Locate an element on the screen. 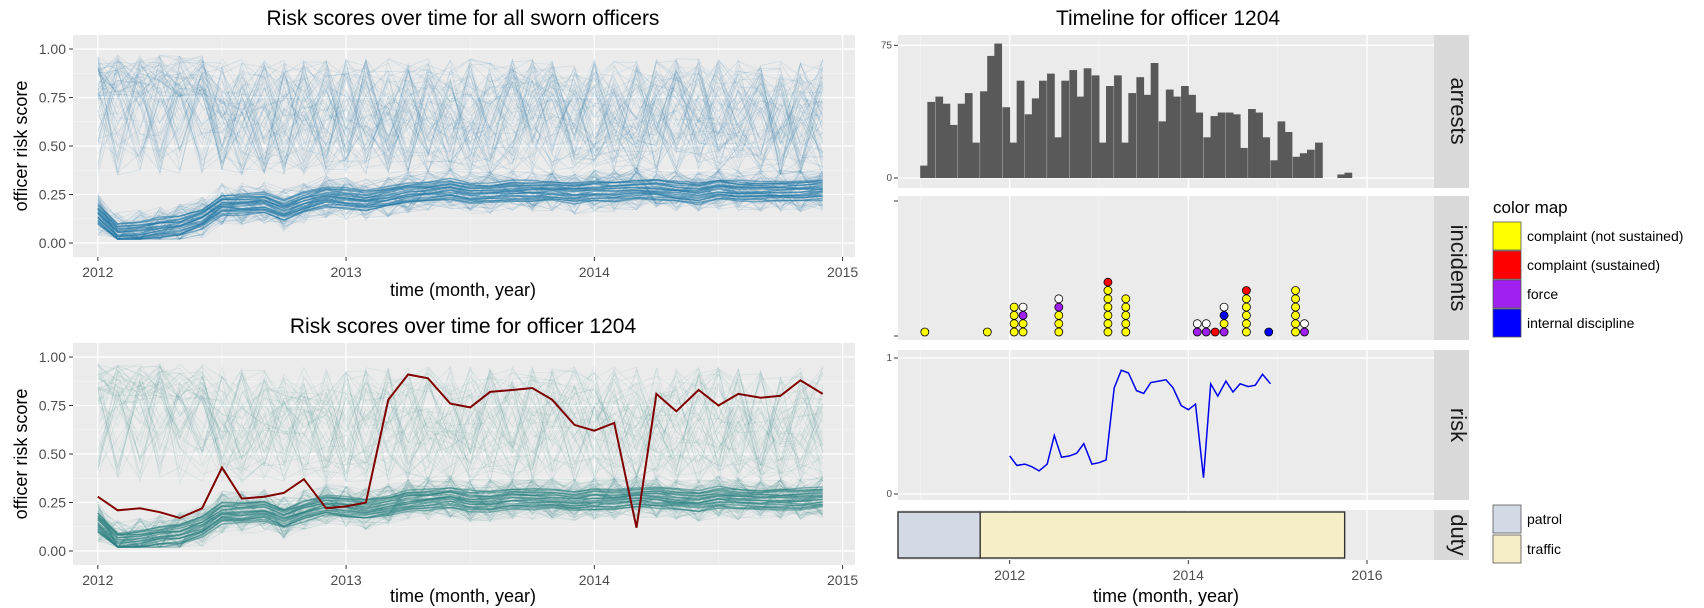 The image size is (1704, 608). x-tick-label: 2015 is located at coordinates (842, 580).